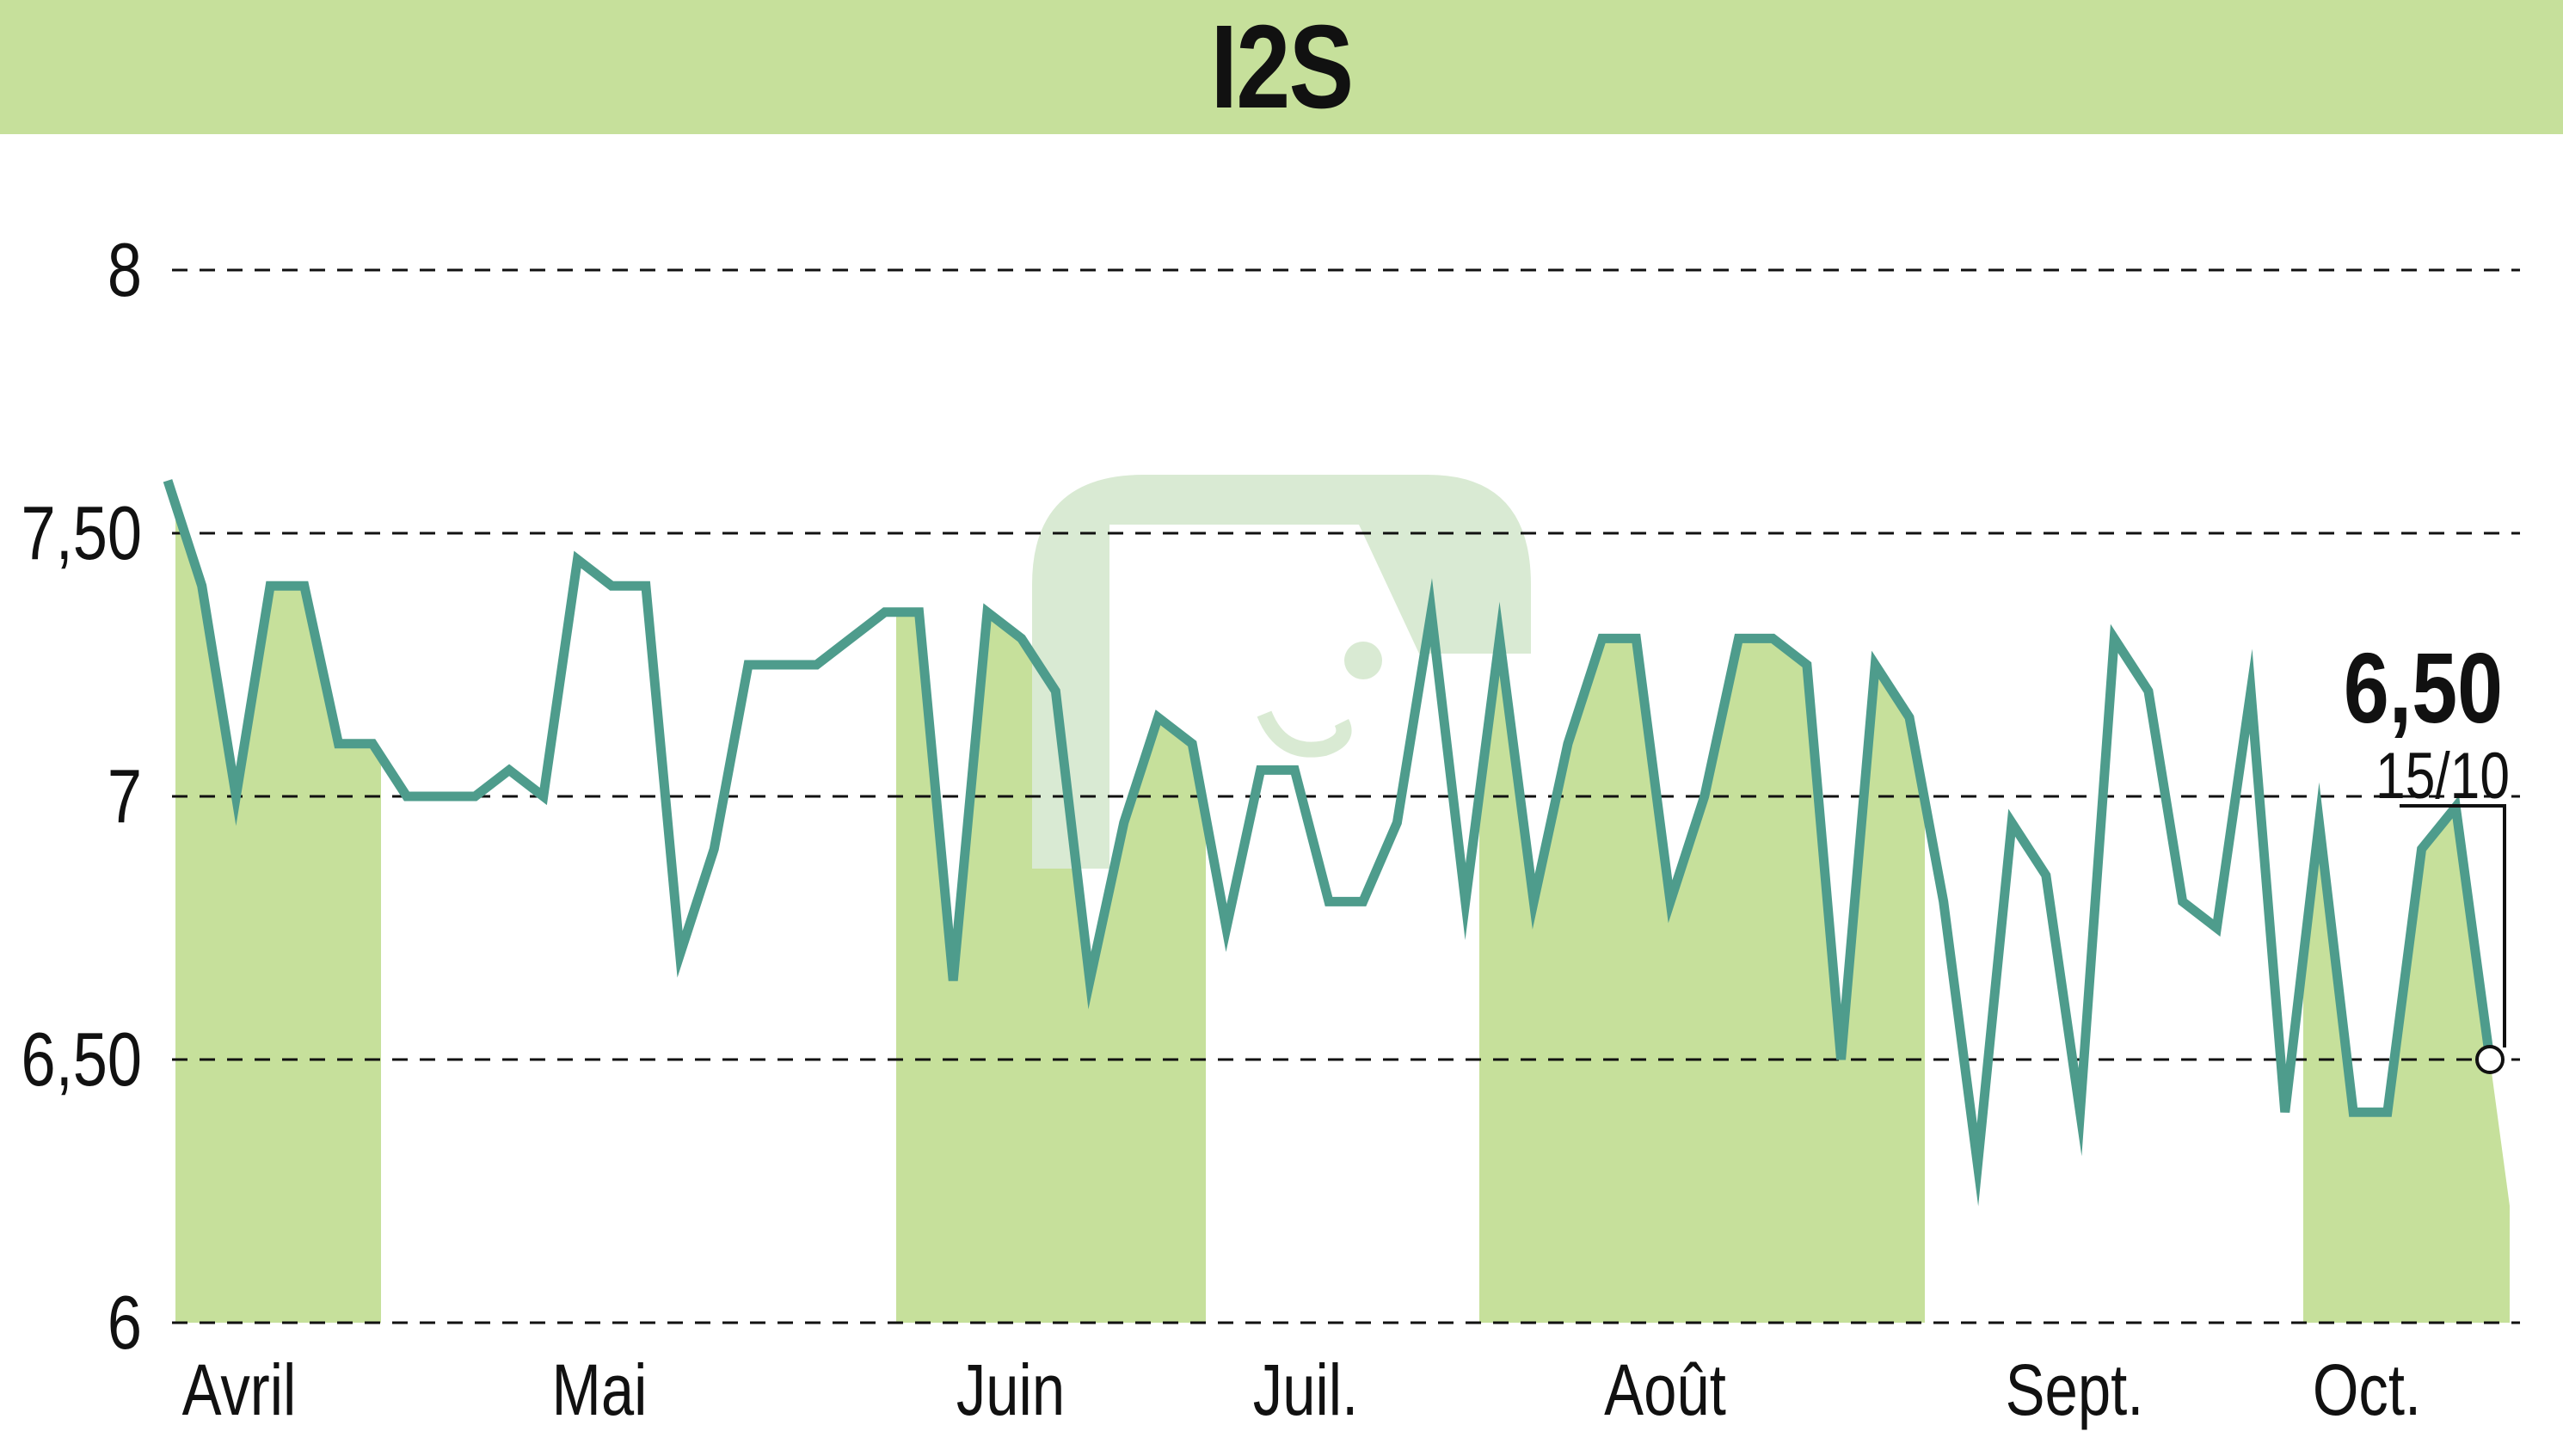 The image size is (2563, 1456). I want to click on y-tick-labels: 6 6,50 7 7,50 8, so click(82, 797).